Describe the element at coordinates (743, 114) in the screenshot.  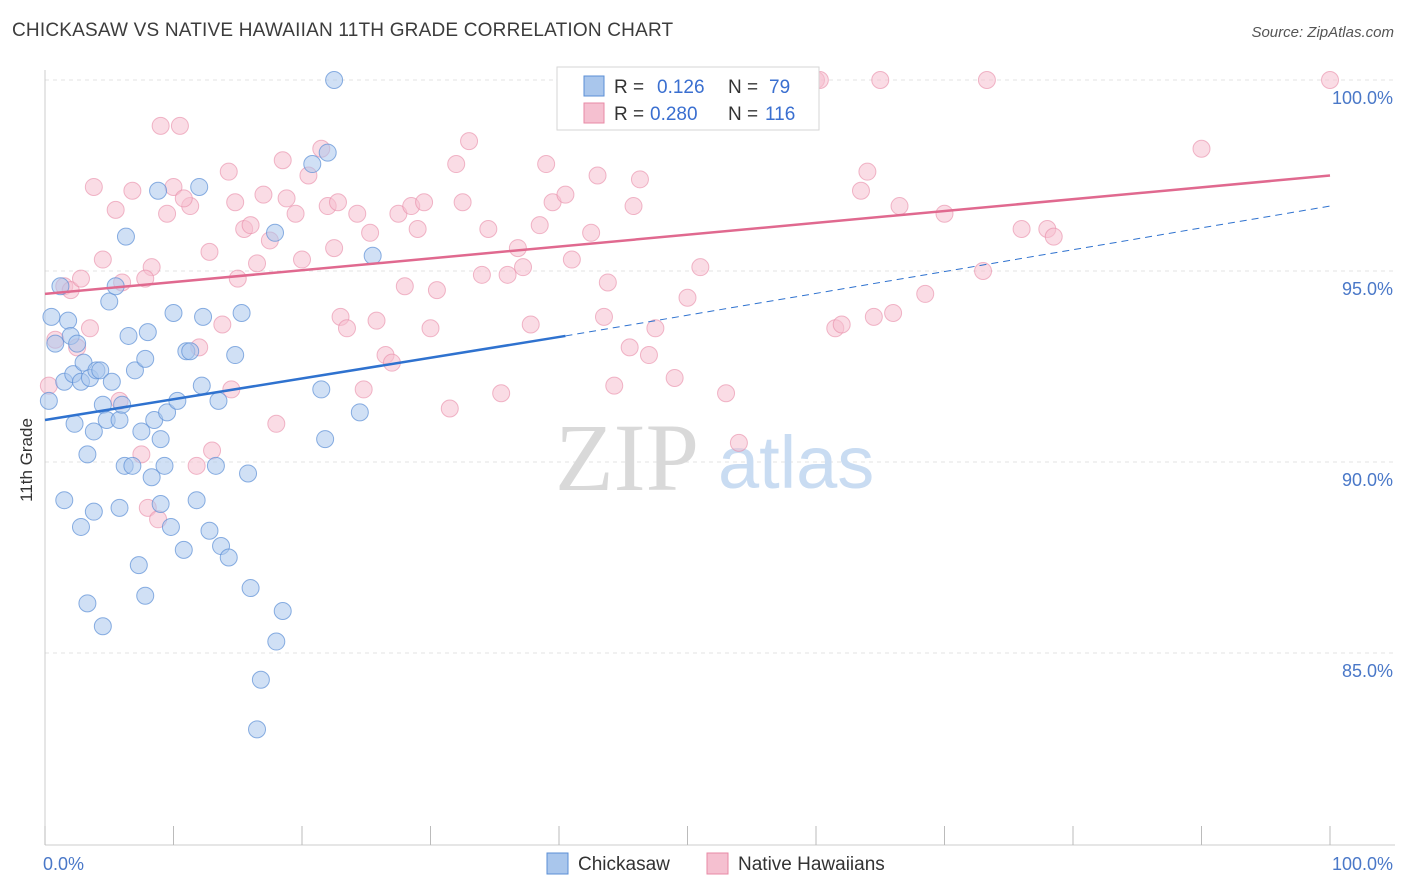
I see `legend-n-label-2: N =` at that location.